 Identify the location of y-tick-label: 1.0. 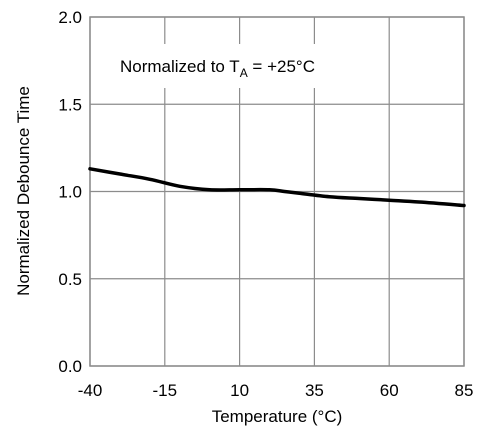
(70, 192).